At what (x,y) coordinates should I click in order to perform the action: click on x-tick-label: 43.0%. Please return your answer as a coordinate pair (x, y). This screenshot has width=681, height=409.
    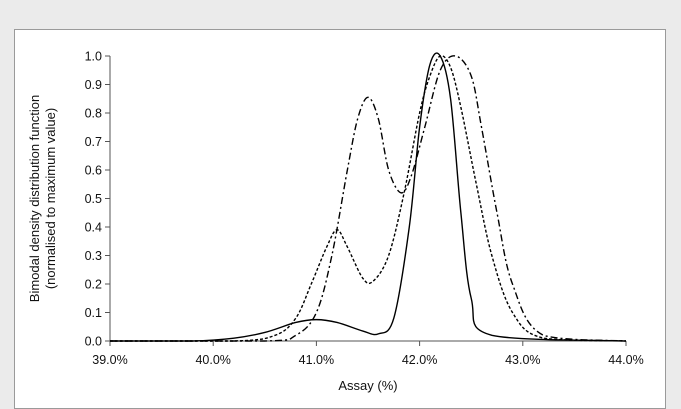
    Looking at the image, I should click on (522, 360).